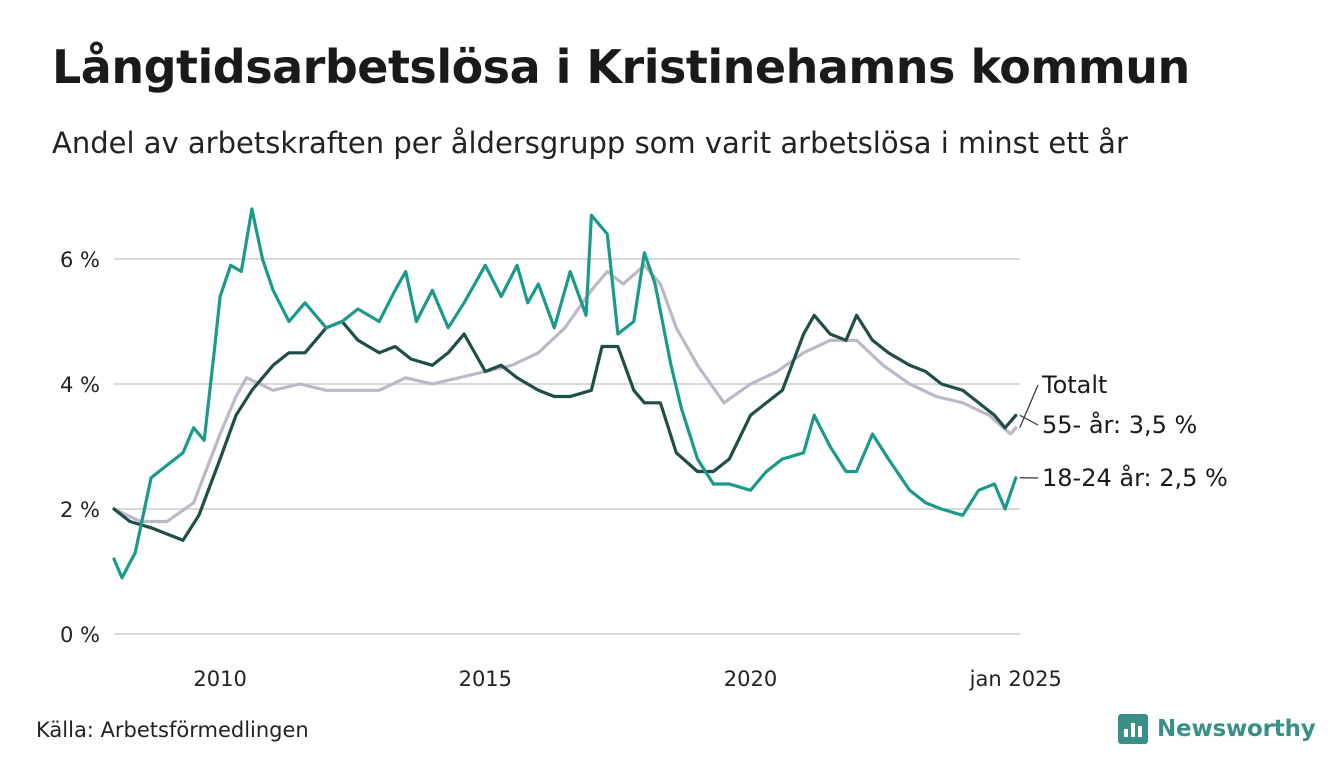  What do you see at coordinates (80, 260) in the screenshot?
I see `y-tick-label: 6 %` at bounding box center [80, 260].